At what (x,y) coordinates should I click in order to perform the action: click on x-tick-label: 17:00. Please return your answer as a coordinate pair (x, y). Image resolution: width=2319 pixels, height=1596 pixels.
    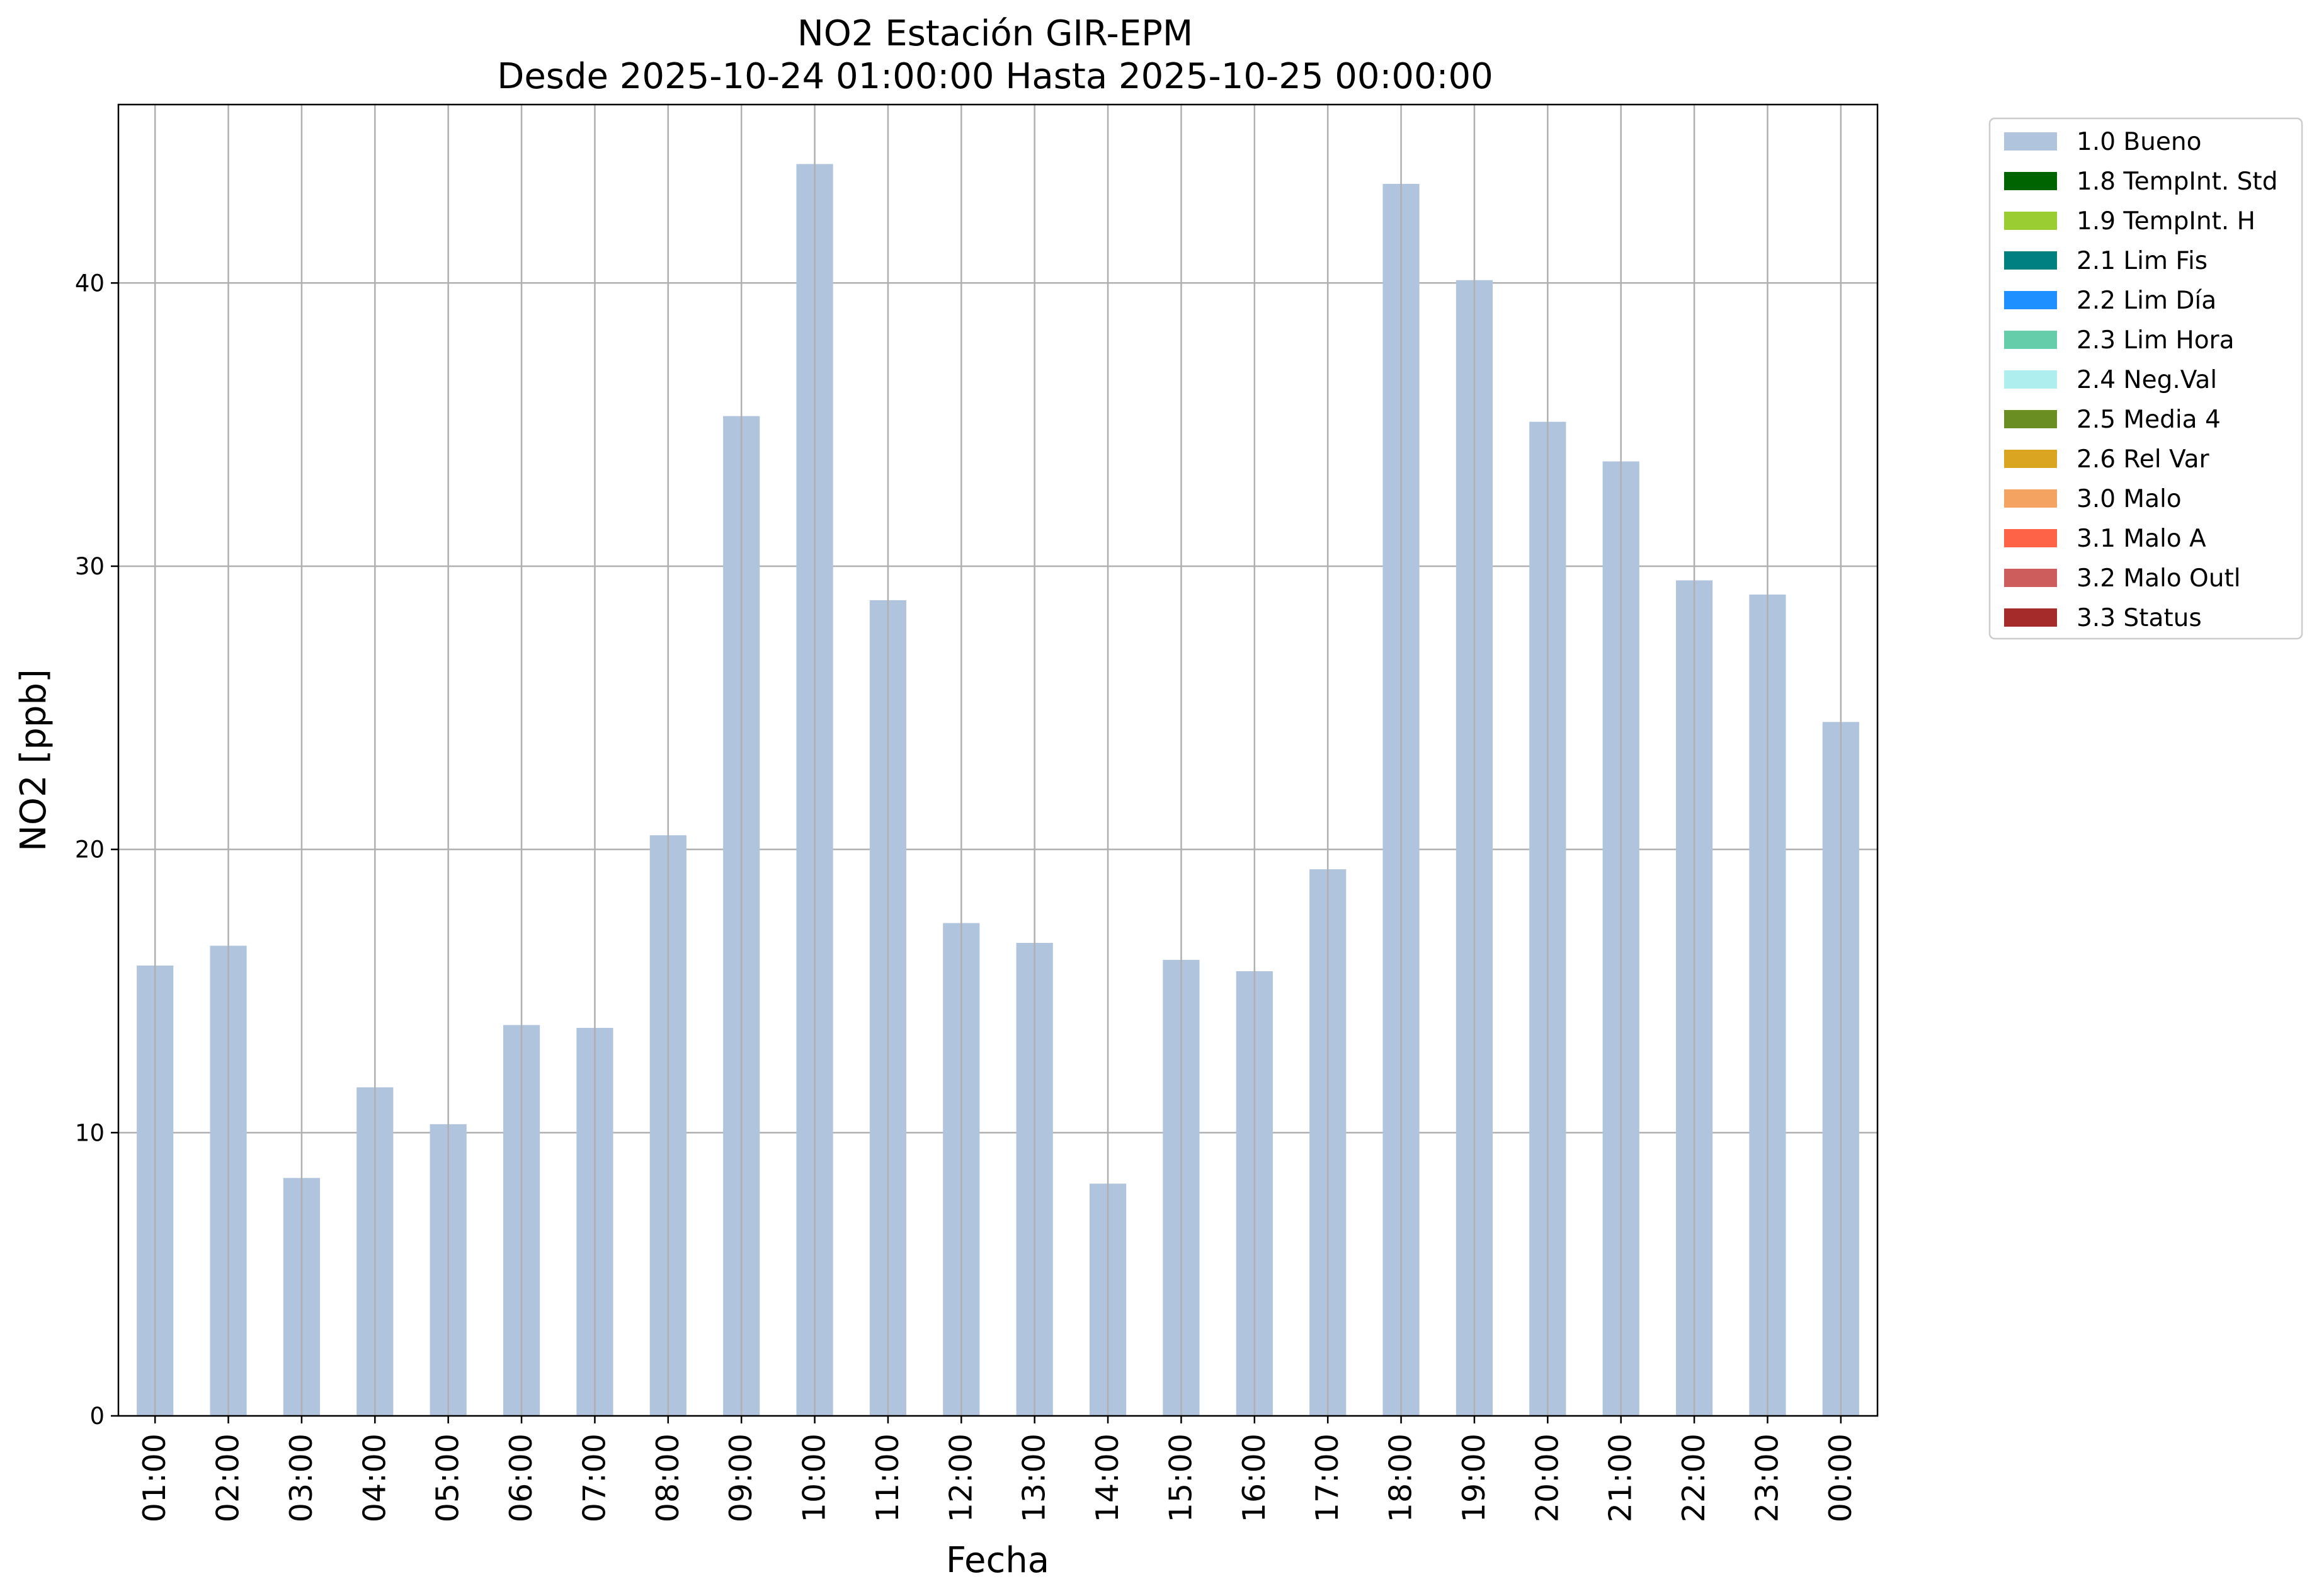
    Looking at the image, I should click on (1327, 1478).